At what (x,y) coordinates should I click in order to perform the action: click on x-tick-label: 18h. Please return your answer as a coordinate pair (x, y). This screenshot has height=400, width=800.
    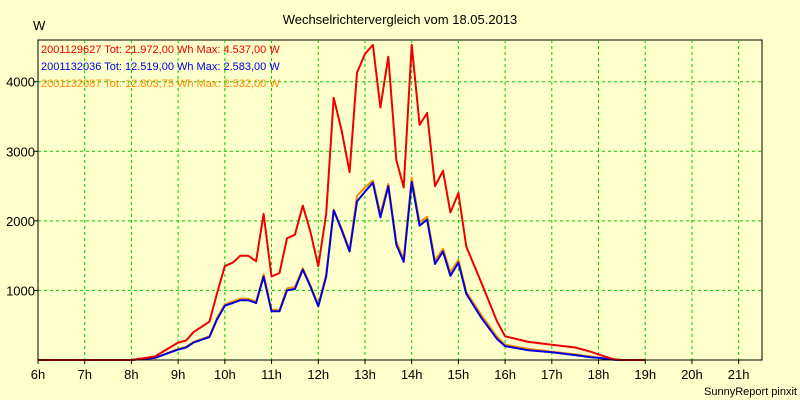
    Looking at the image, I should click on (599, 374).